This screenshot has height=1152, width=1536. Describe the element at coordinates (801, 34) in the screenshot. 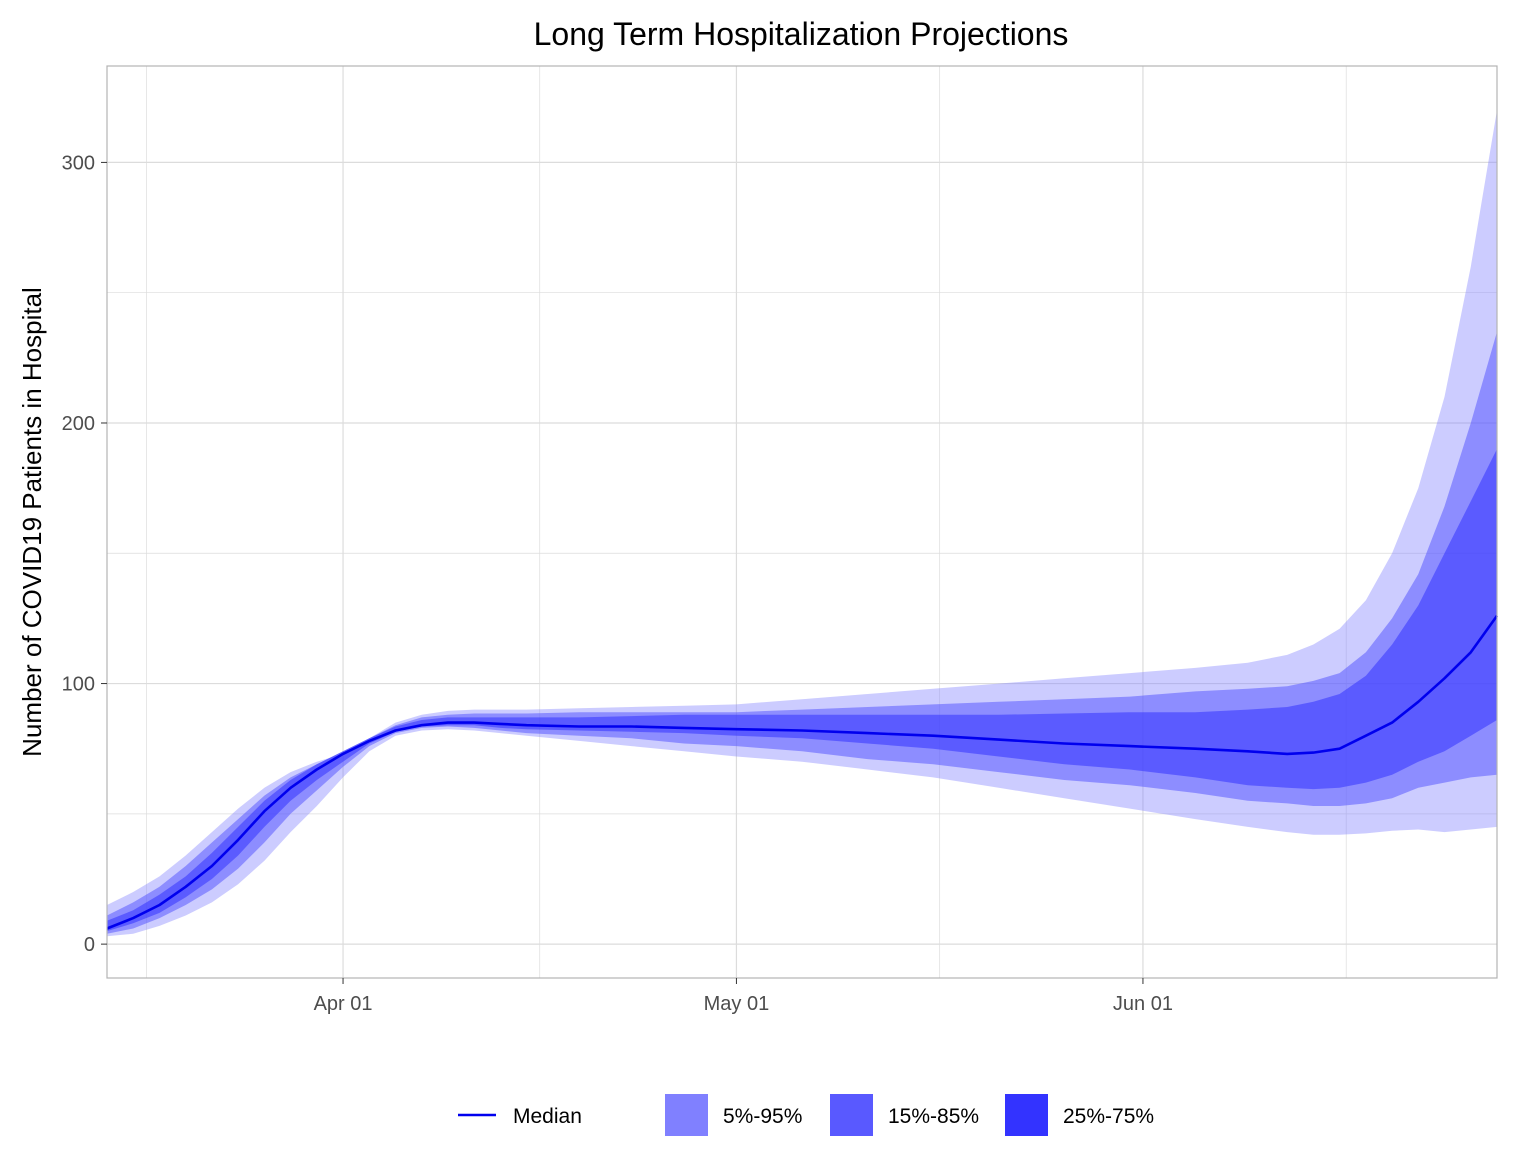

I see `chart-title: Long Term Hospitalization Projections` at that location.